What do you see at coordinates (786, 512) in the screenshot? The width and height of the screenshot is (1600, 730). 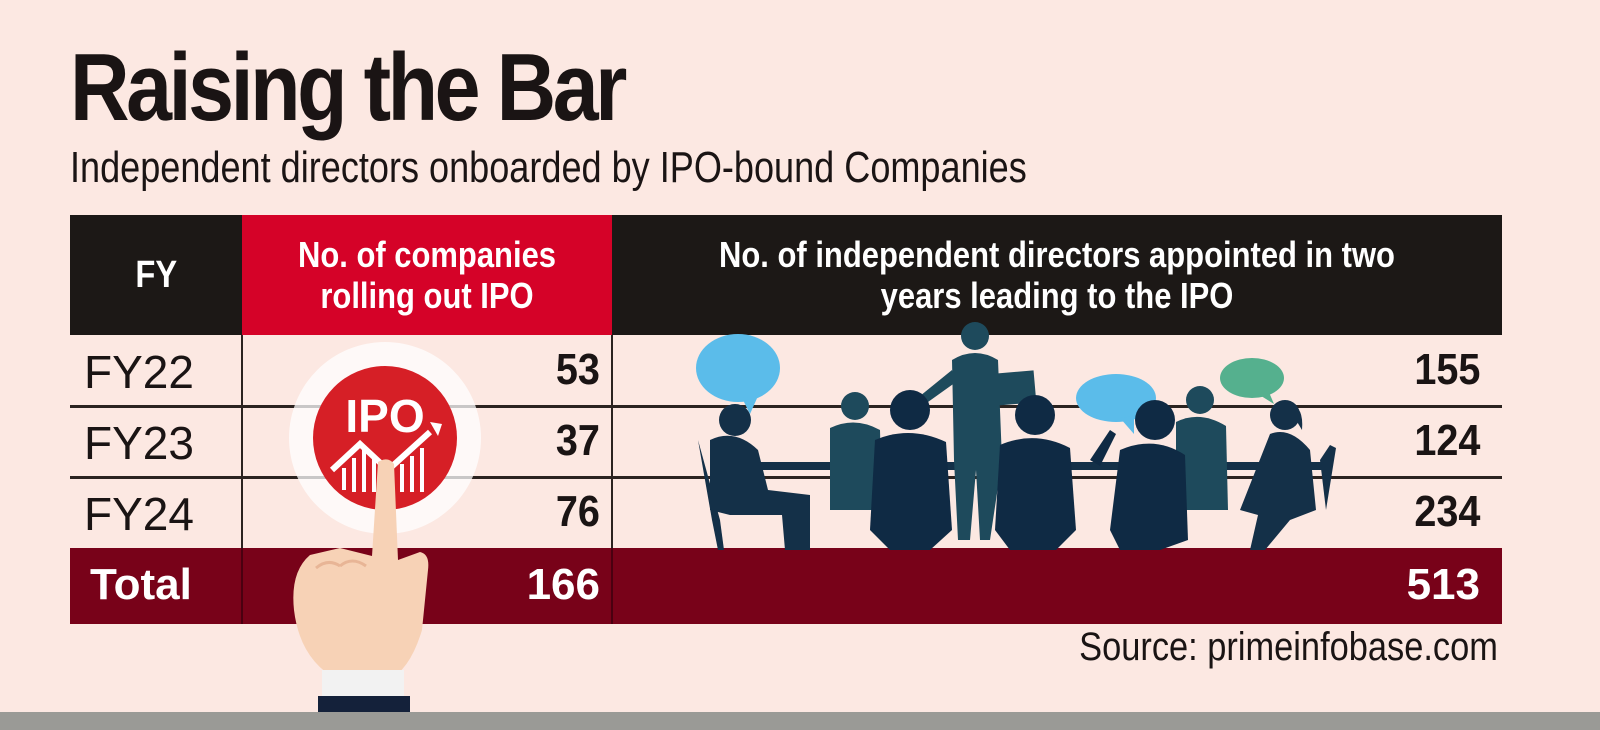 I see `table-row: FY24 76 234` at bounding box center [786, 512].